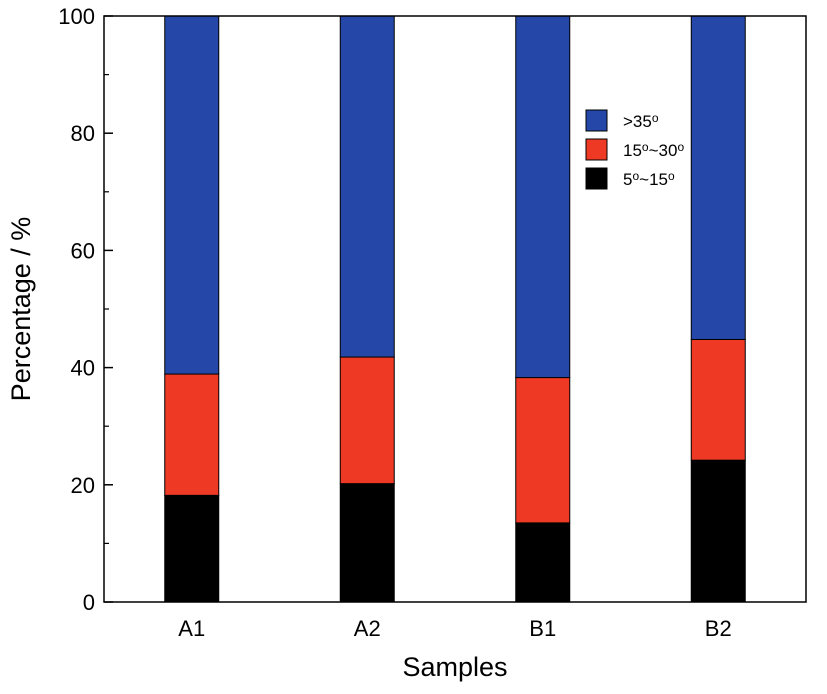 Image resolution: width=827 pixels, height=694 pixels. What do you see at coordinates (191, 628) in the screenshot?
I see `x-tick-label-A1: A1` at bounding box center [191, 628].